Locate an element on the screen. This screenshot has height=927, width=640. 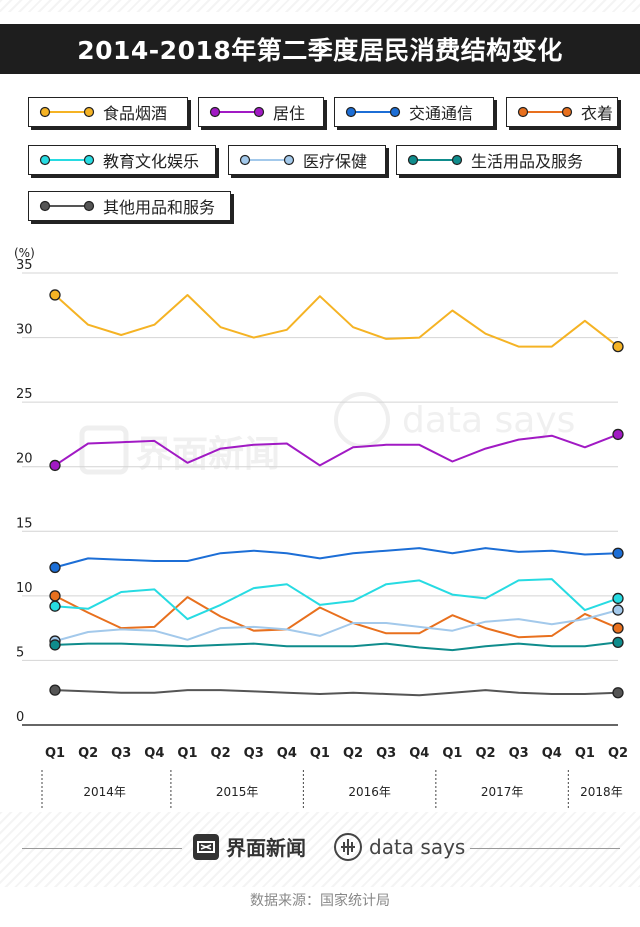
legend-label: 交通通信 is located at coordinates (441, 113).